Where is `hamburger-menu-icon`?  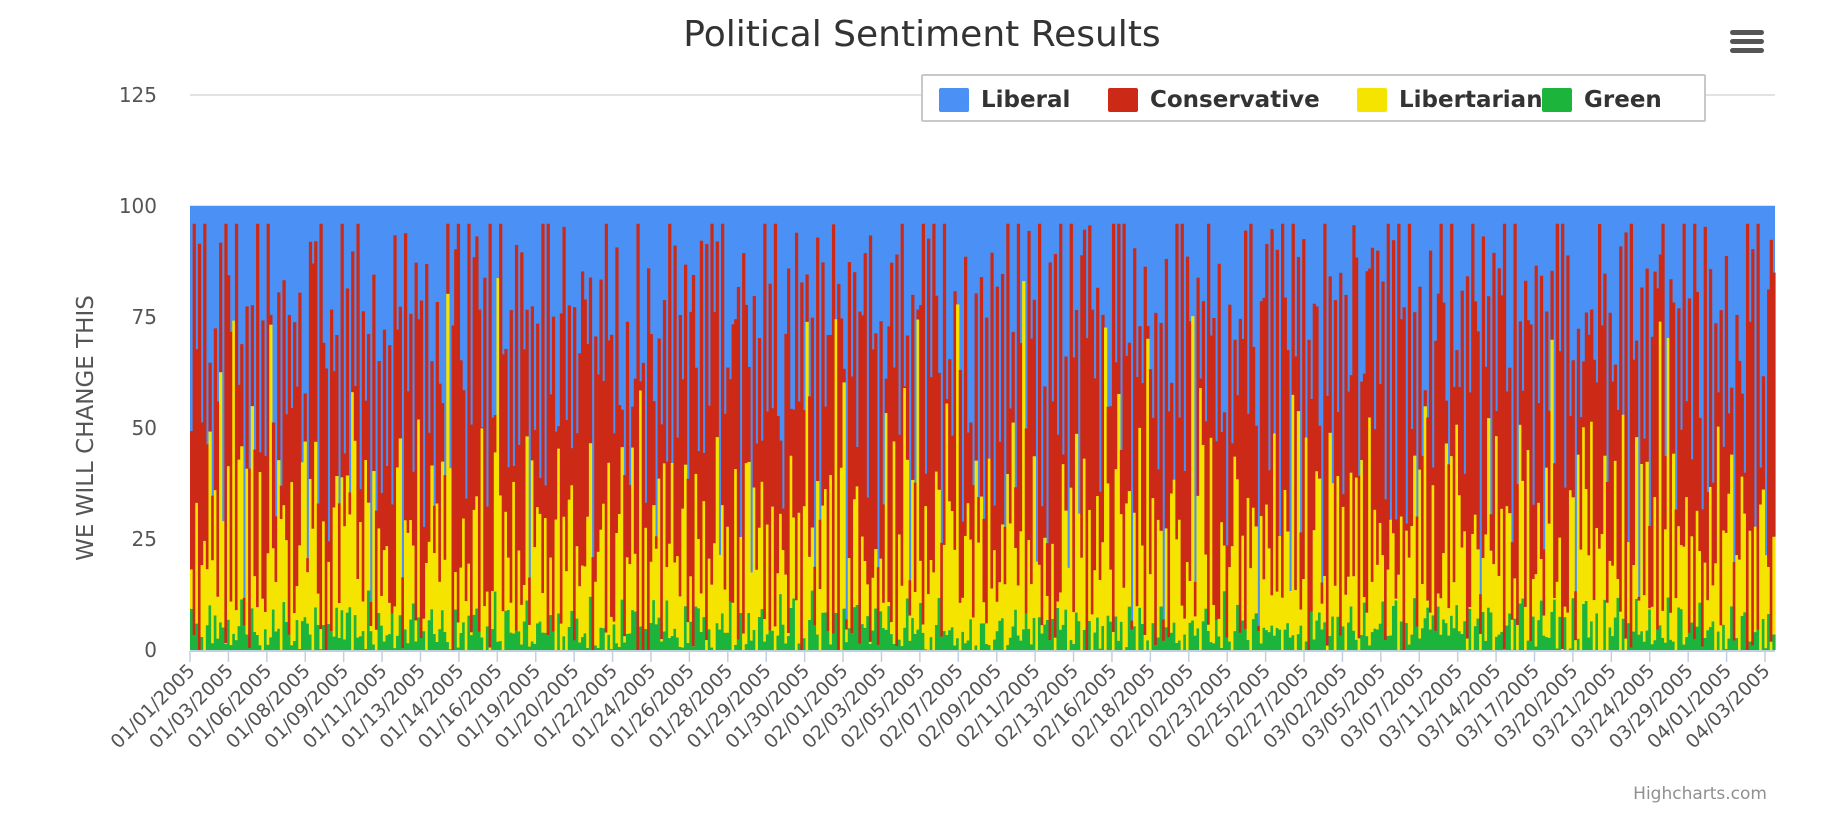
hamburger-menu-icon is located at coordinates (1748, 43).